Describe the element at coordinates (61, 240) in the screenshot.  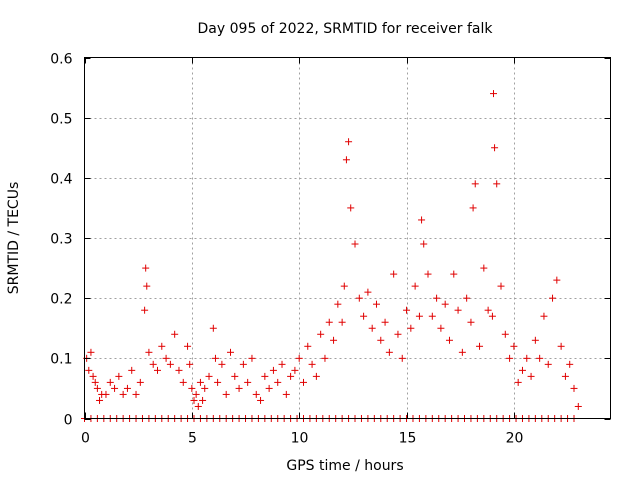
I see `y-tick-label: 0.3` at that location.